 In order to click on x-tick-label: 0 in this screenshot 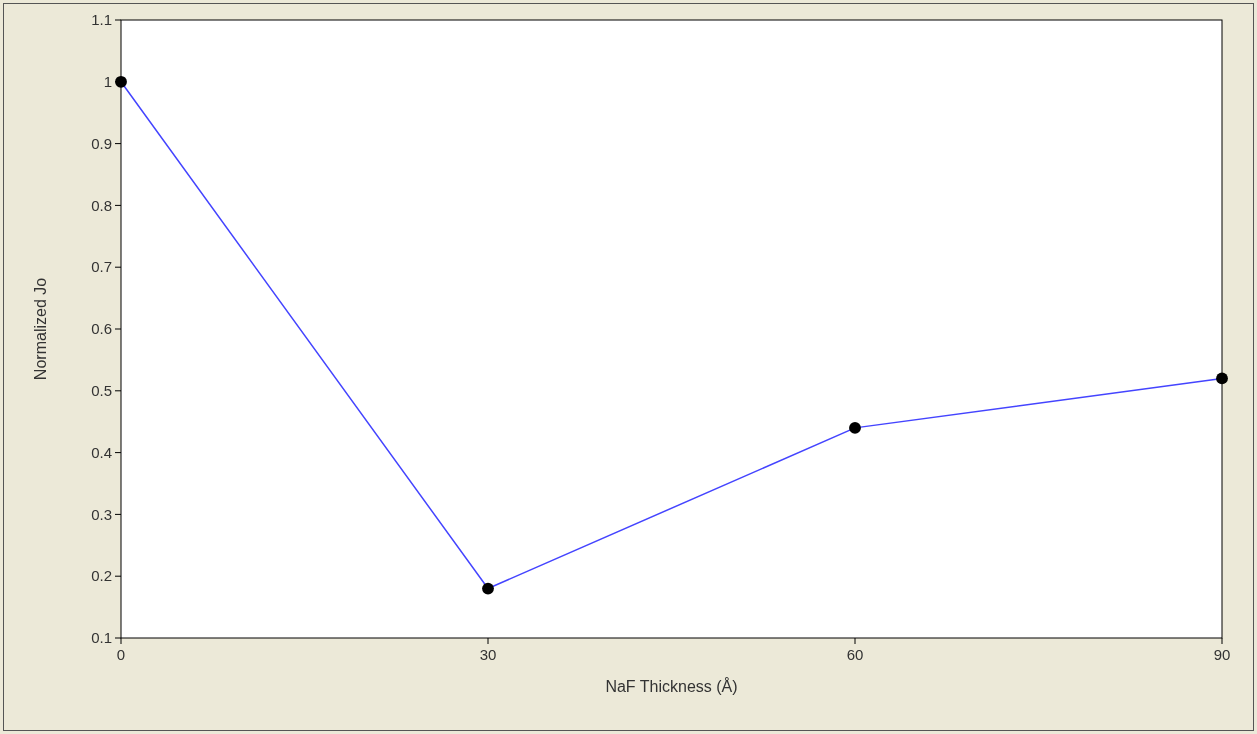, I will do `click(121, 654)`.